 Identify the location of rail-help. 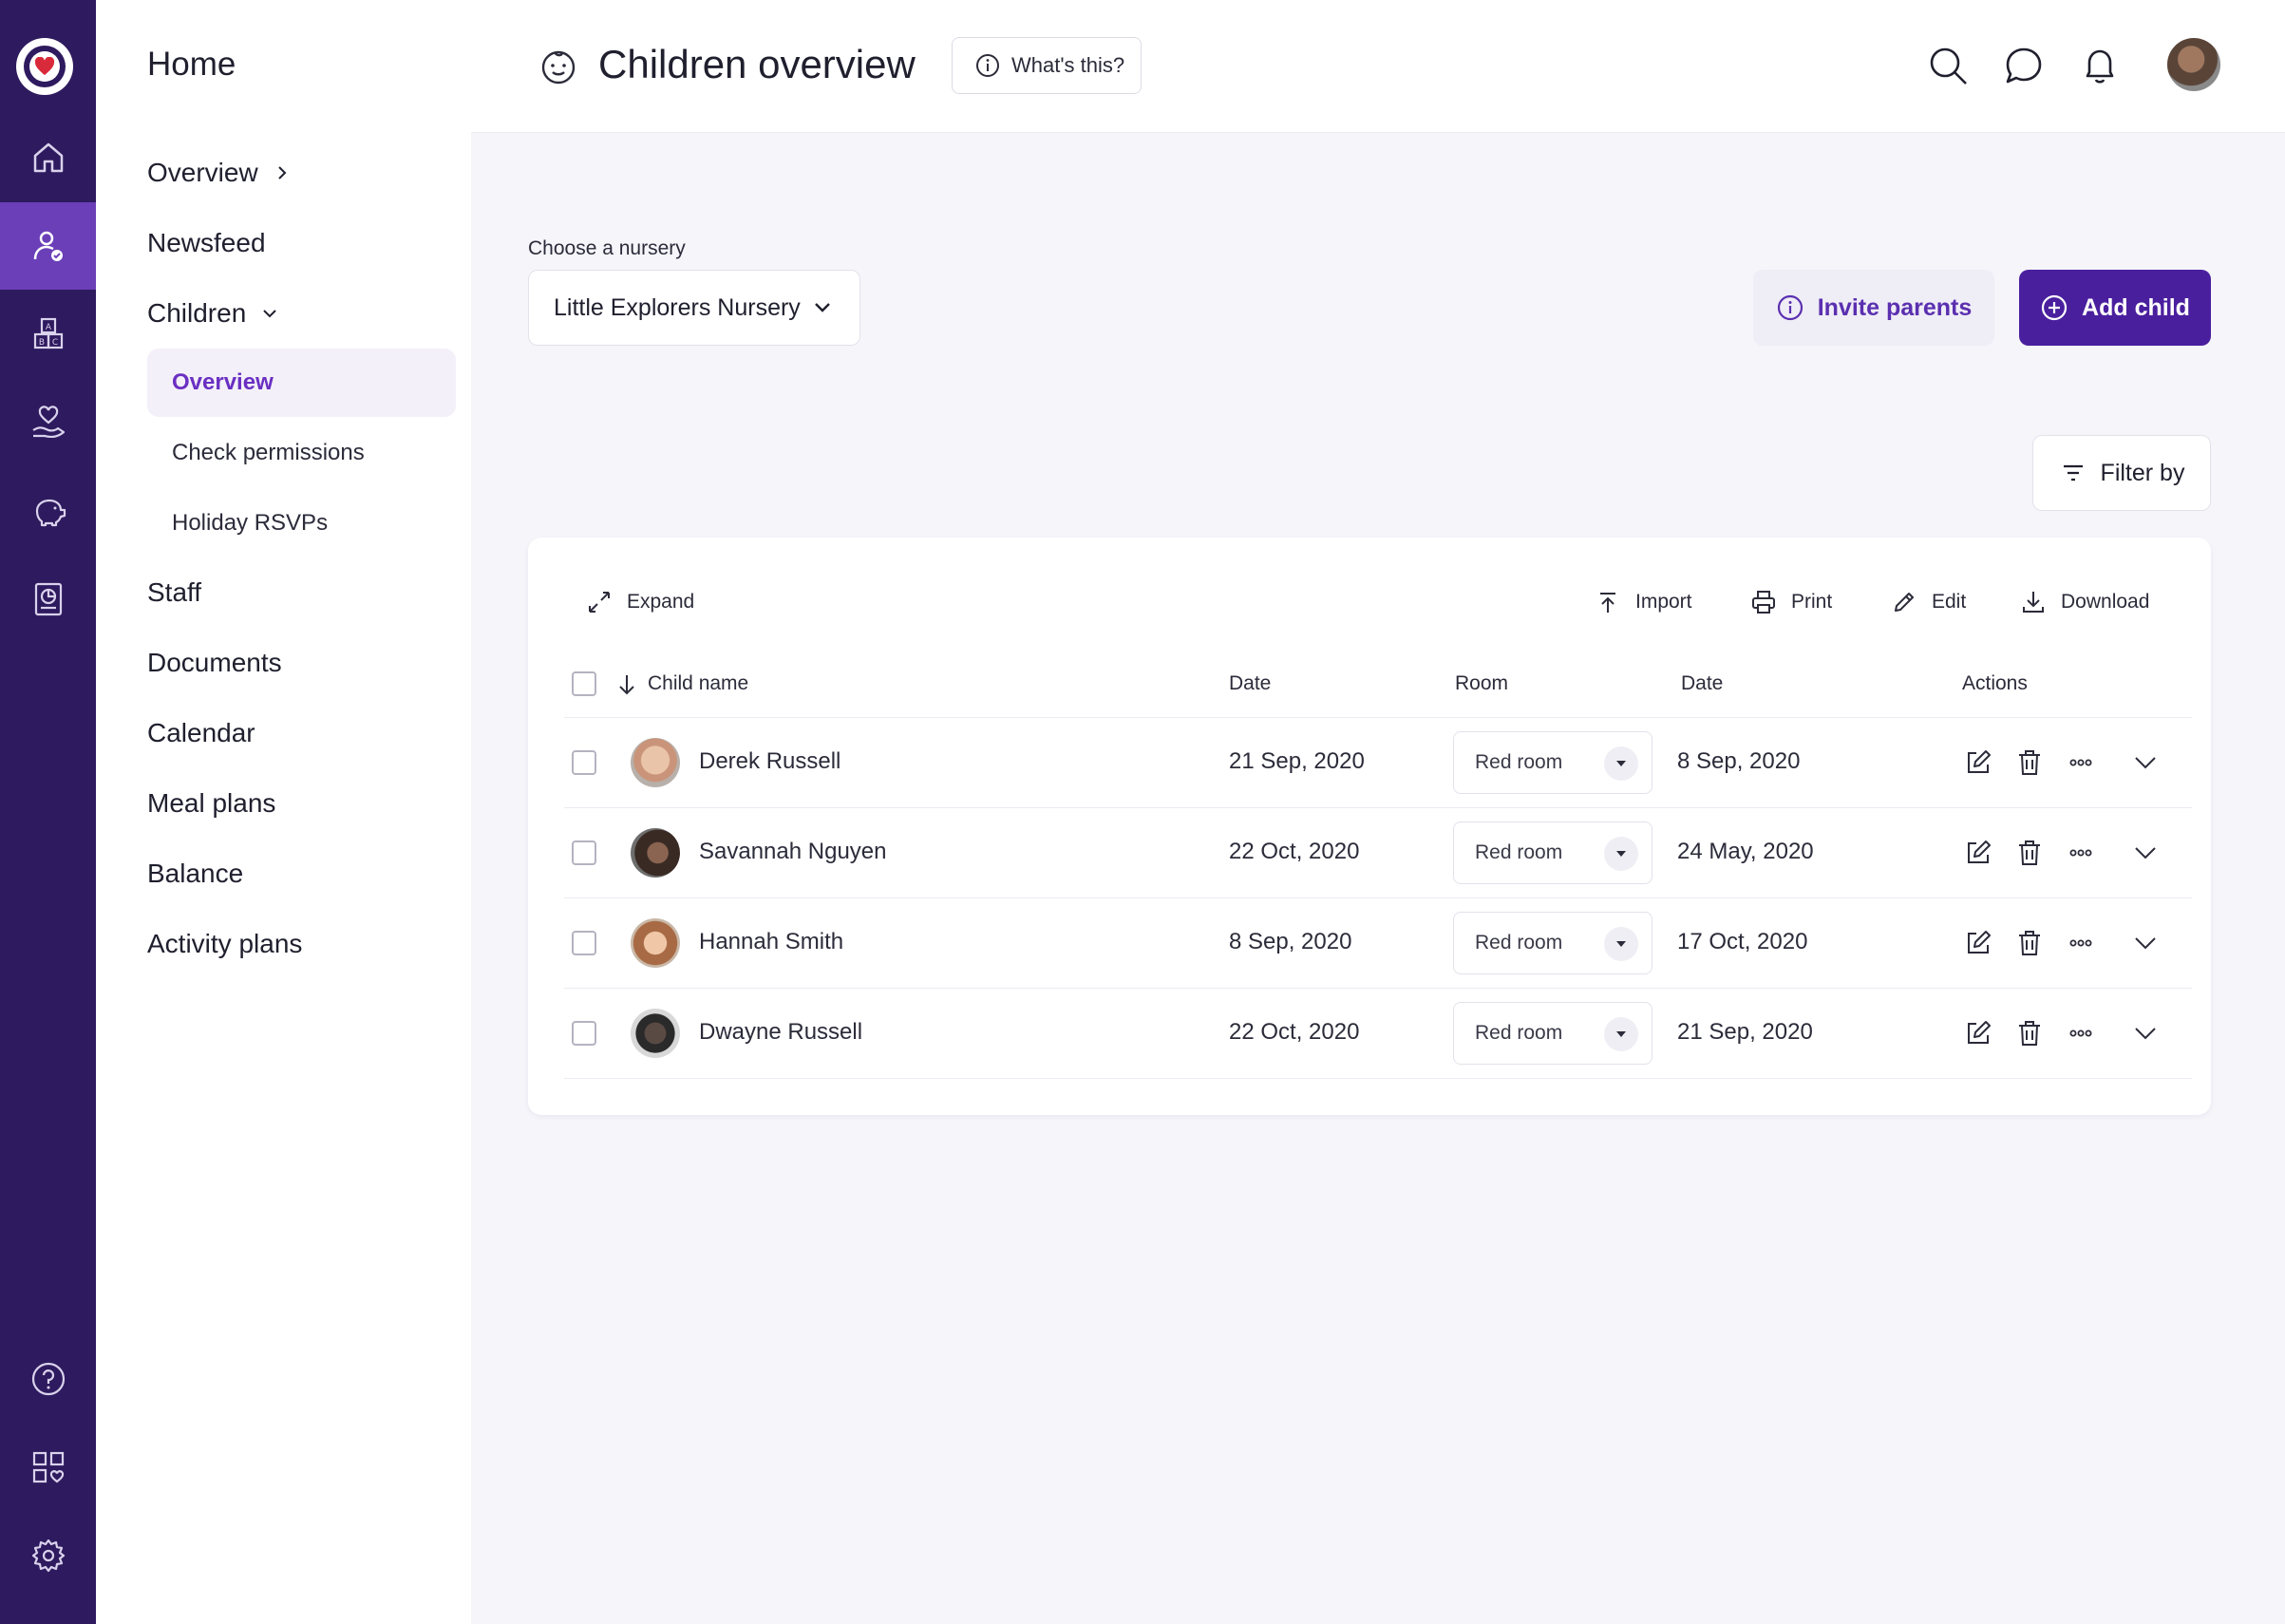
(48, 1379).